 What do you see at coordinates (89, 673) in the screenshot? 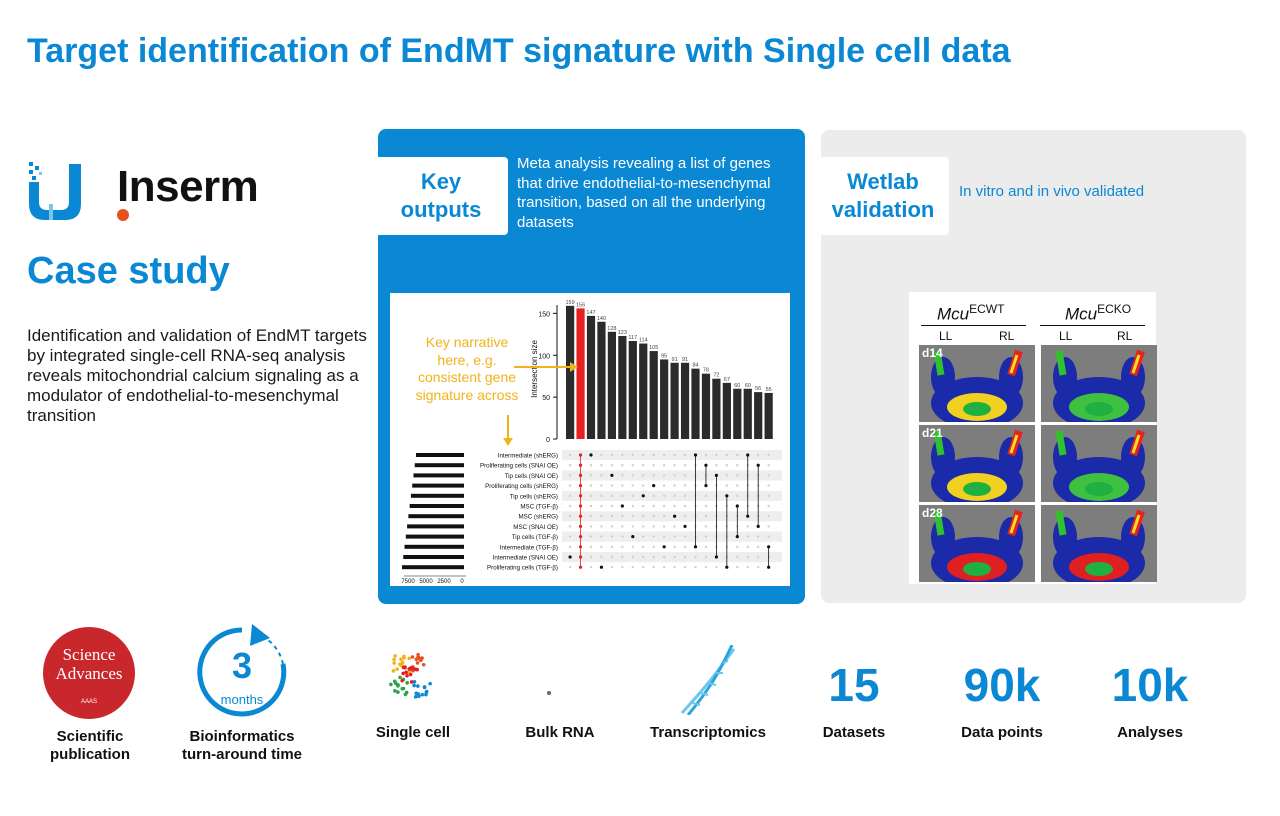
I see `sa-logo-line2: Advances` at bounding box center [89, 673].